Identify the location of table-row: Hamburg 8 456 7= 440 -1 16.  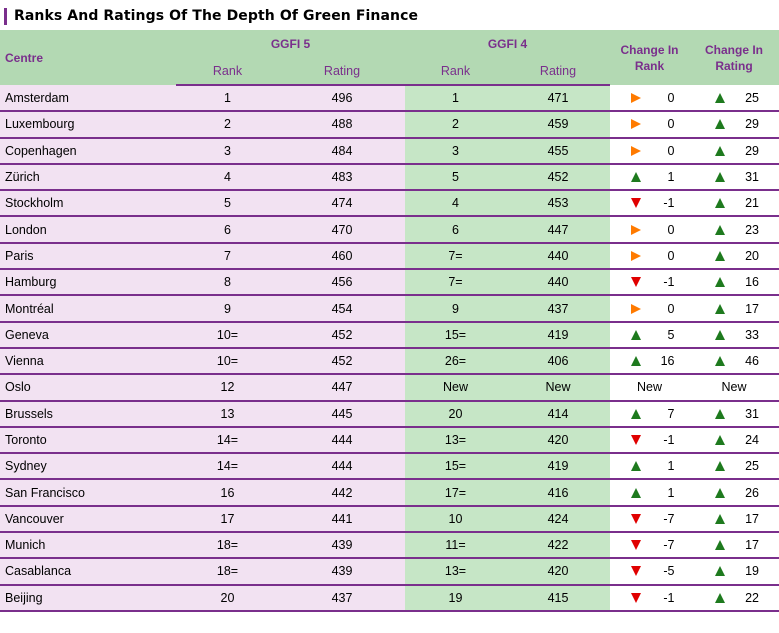
(389, 283).